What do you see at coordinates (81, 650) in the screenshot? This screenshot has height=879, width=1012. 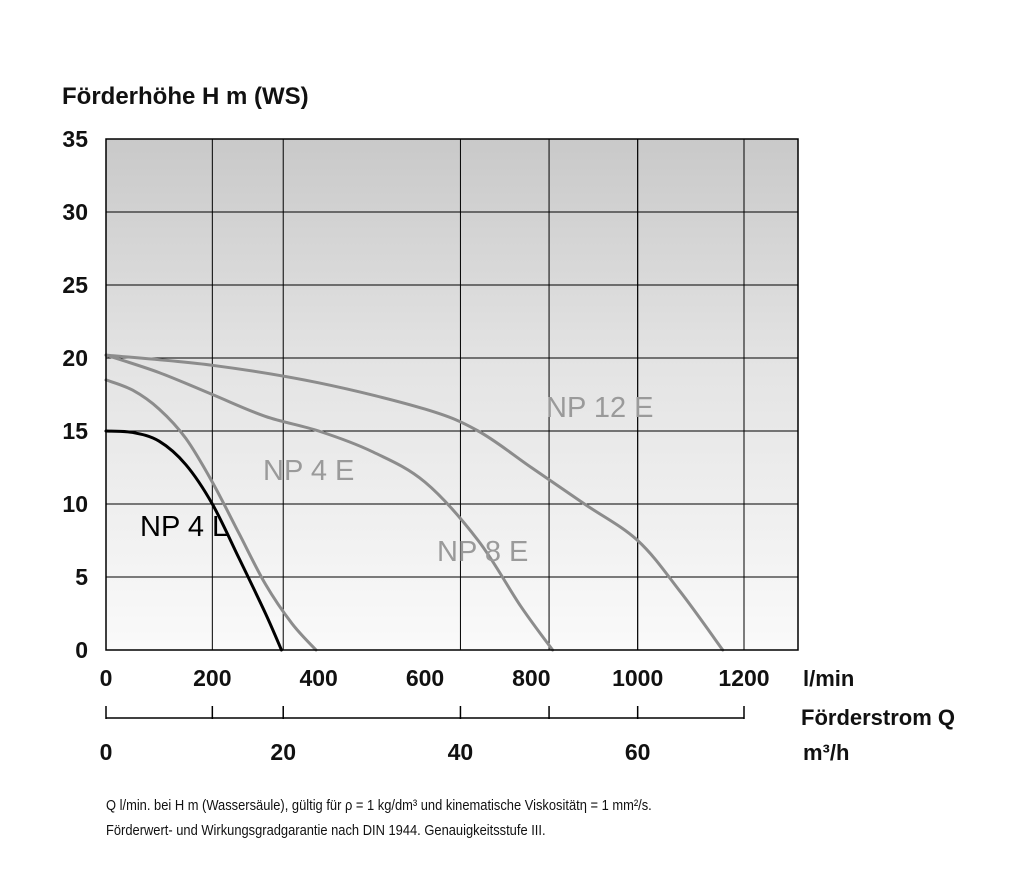 I see `y-tick-label: 0` at bounding box center [81, 650].